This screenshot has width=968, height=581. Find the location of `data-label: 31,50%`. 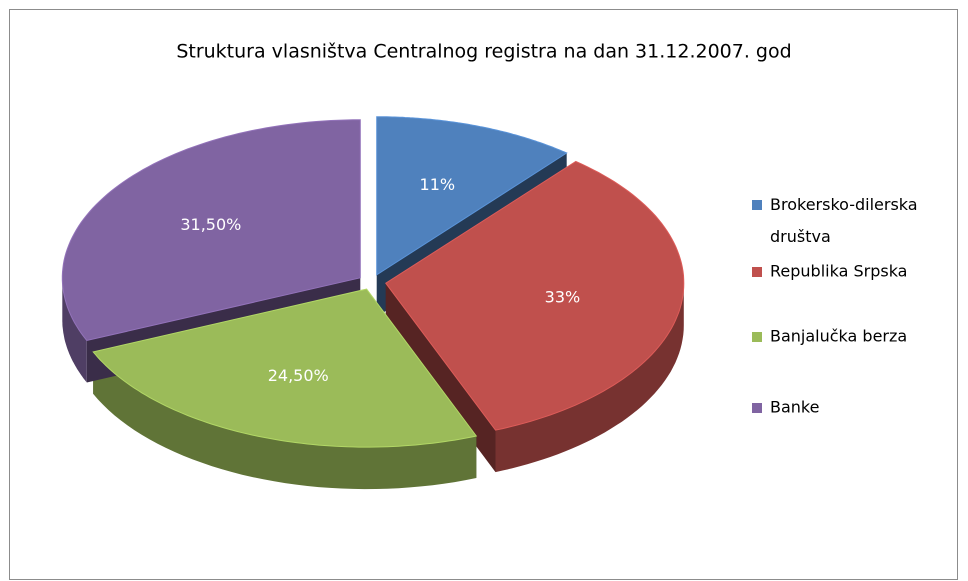

data-label: 31,50% is located at coordinates (210, 224).